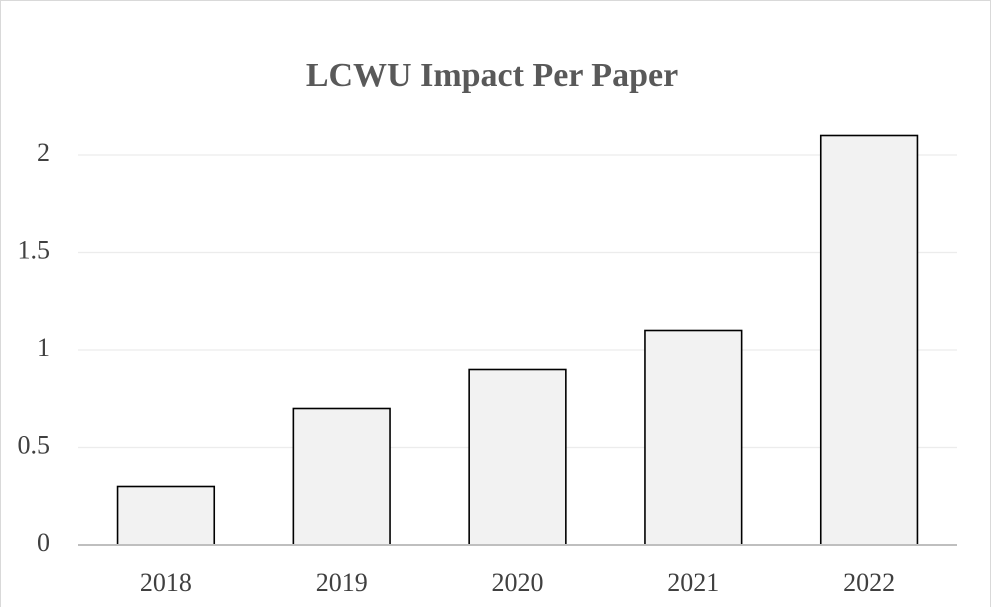 The width and height of the screenshot is (991, 607). I want to click on y-tick-label: 1, so click(43, 347).